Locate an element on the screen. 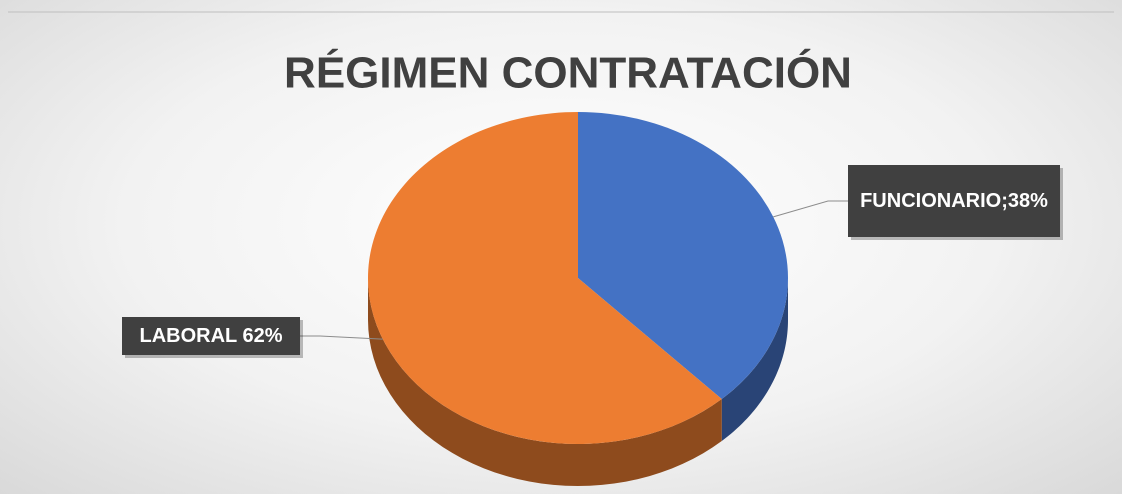  data-label-box: LABORAL 62% is located at coordinates (211, 336).